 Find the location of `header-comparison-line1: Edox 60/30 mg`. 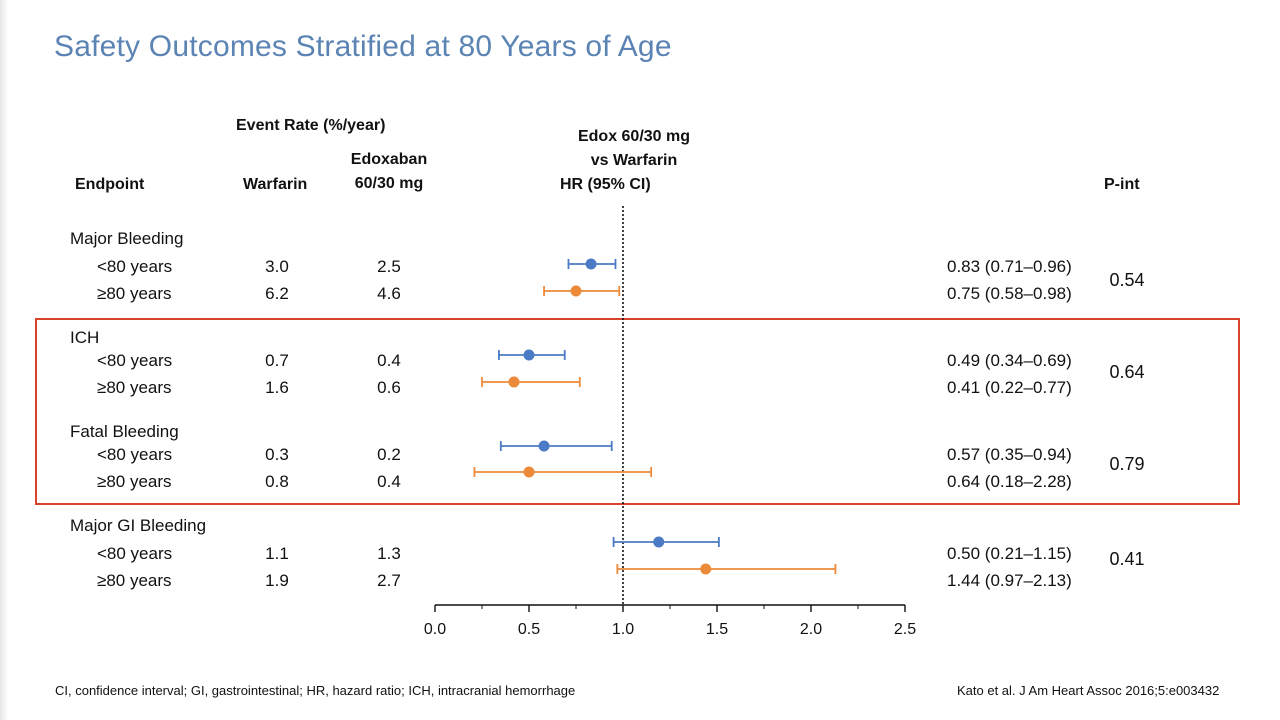

header-comparison-line1: Edox 60/30 mg is located at coordinates (634, 136).